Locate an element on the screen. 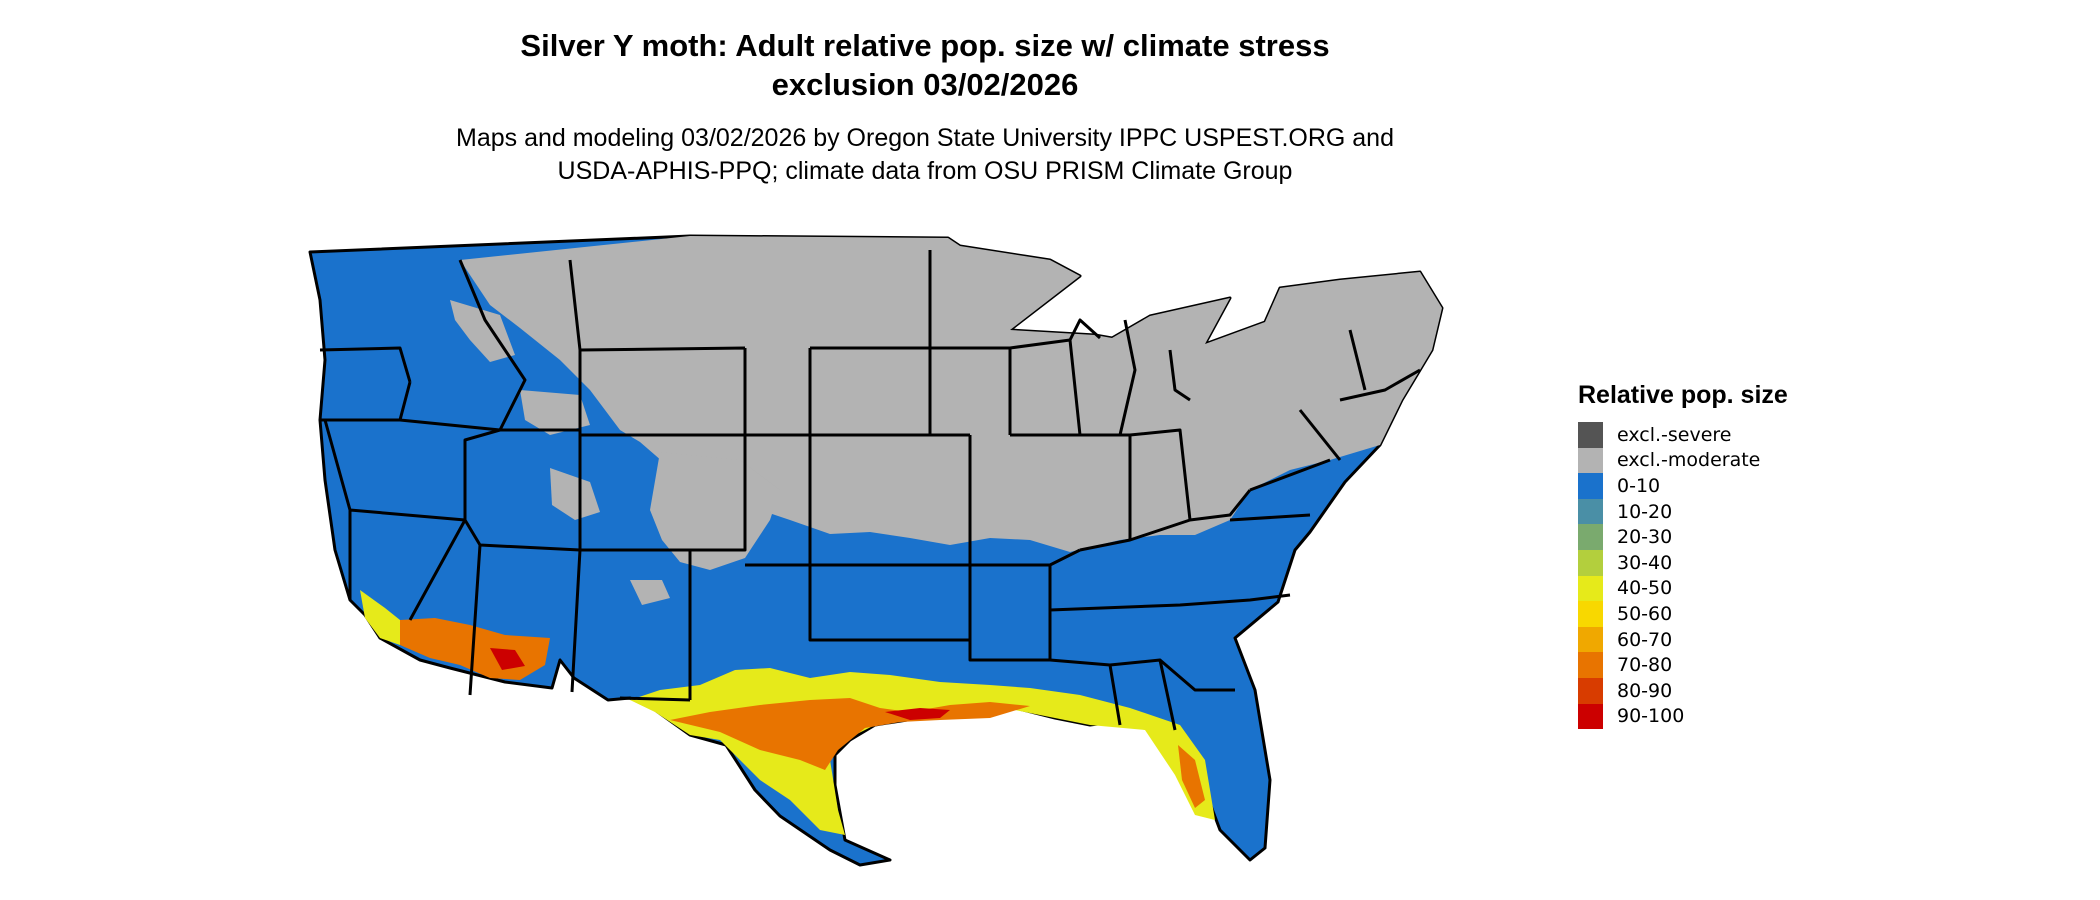 The width and height of the screenshot is (2100, 900). legend-item: excl.-moderate is located at coordinates (1683, 460).